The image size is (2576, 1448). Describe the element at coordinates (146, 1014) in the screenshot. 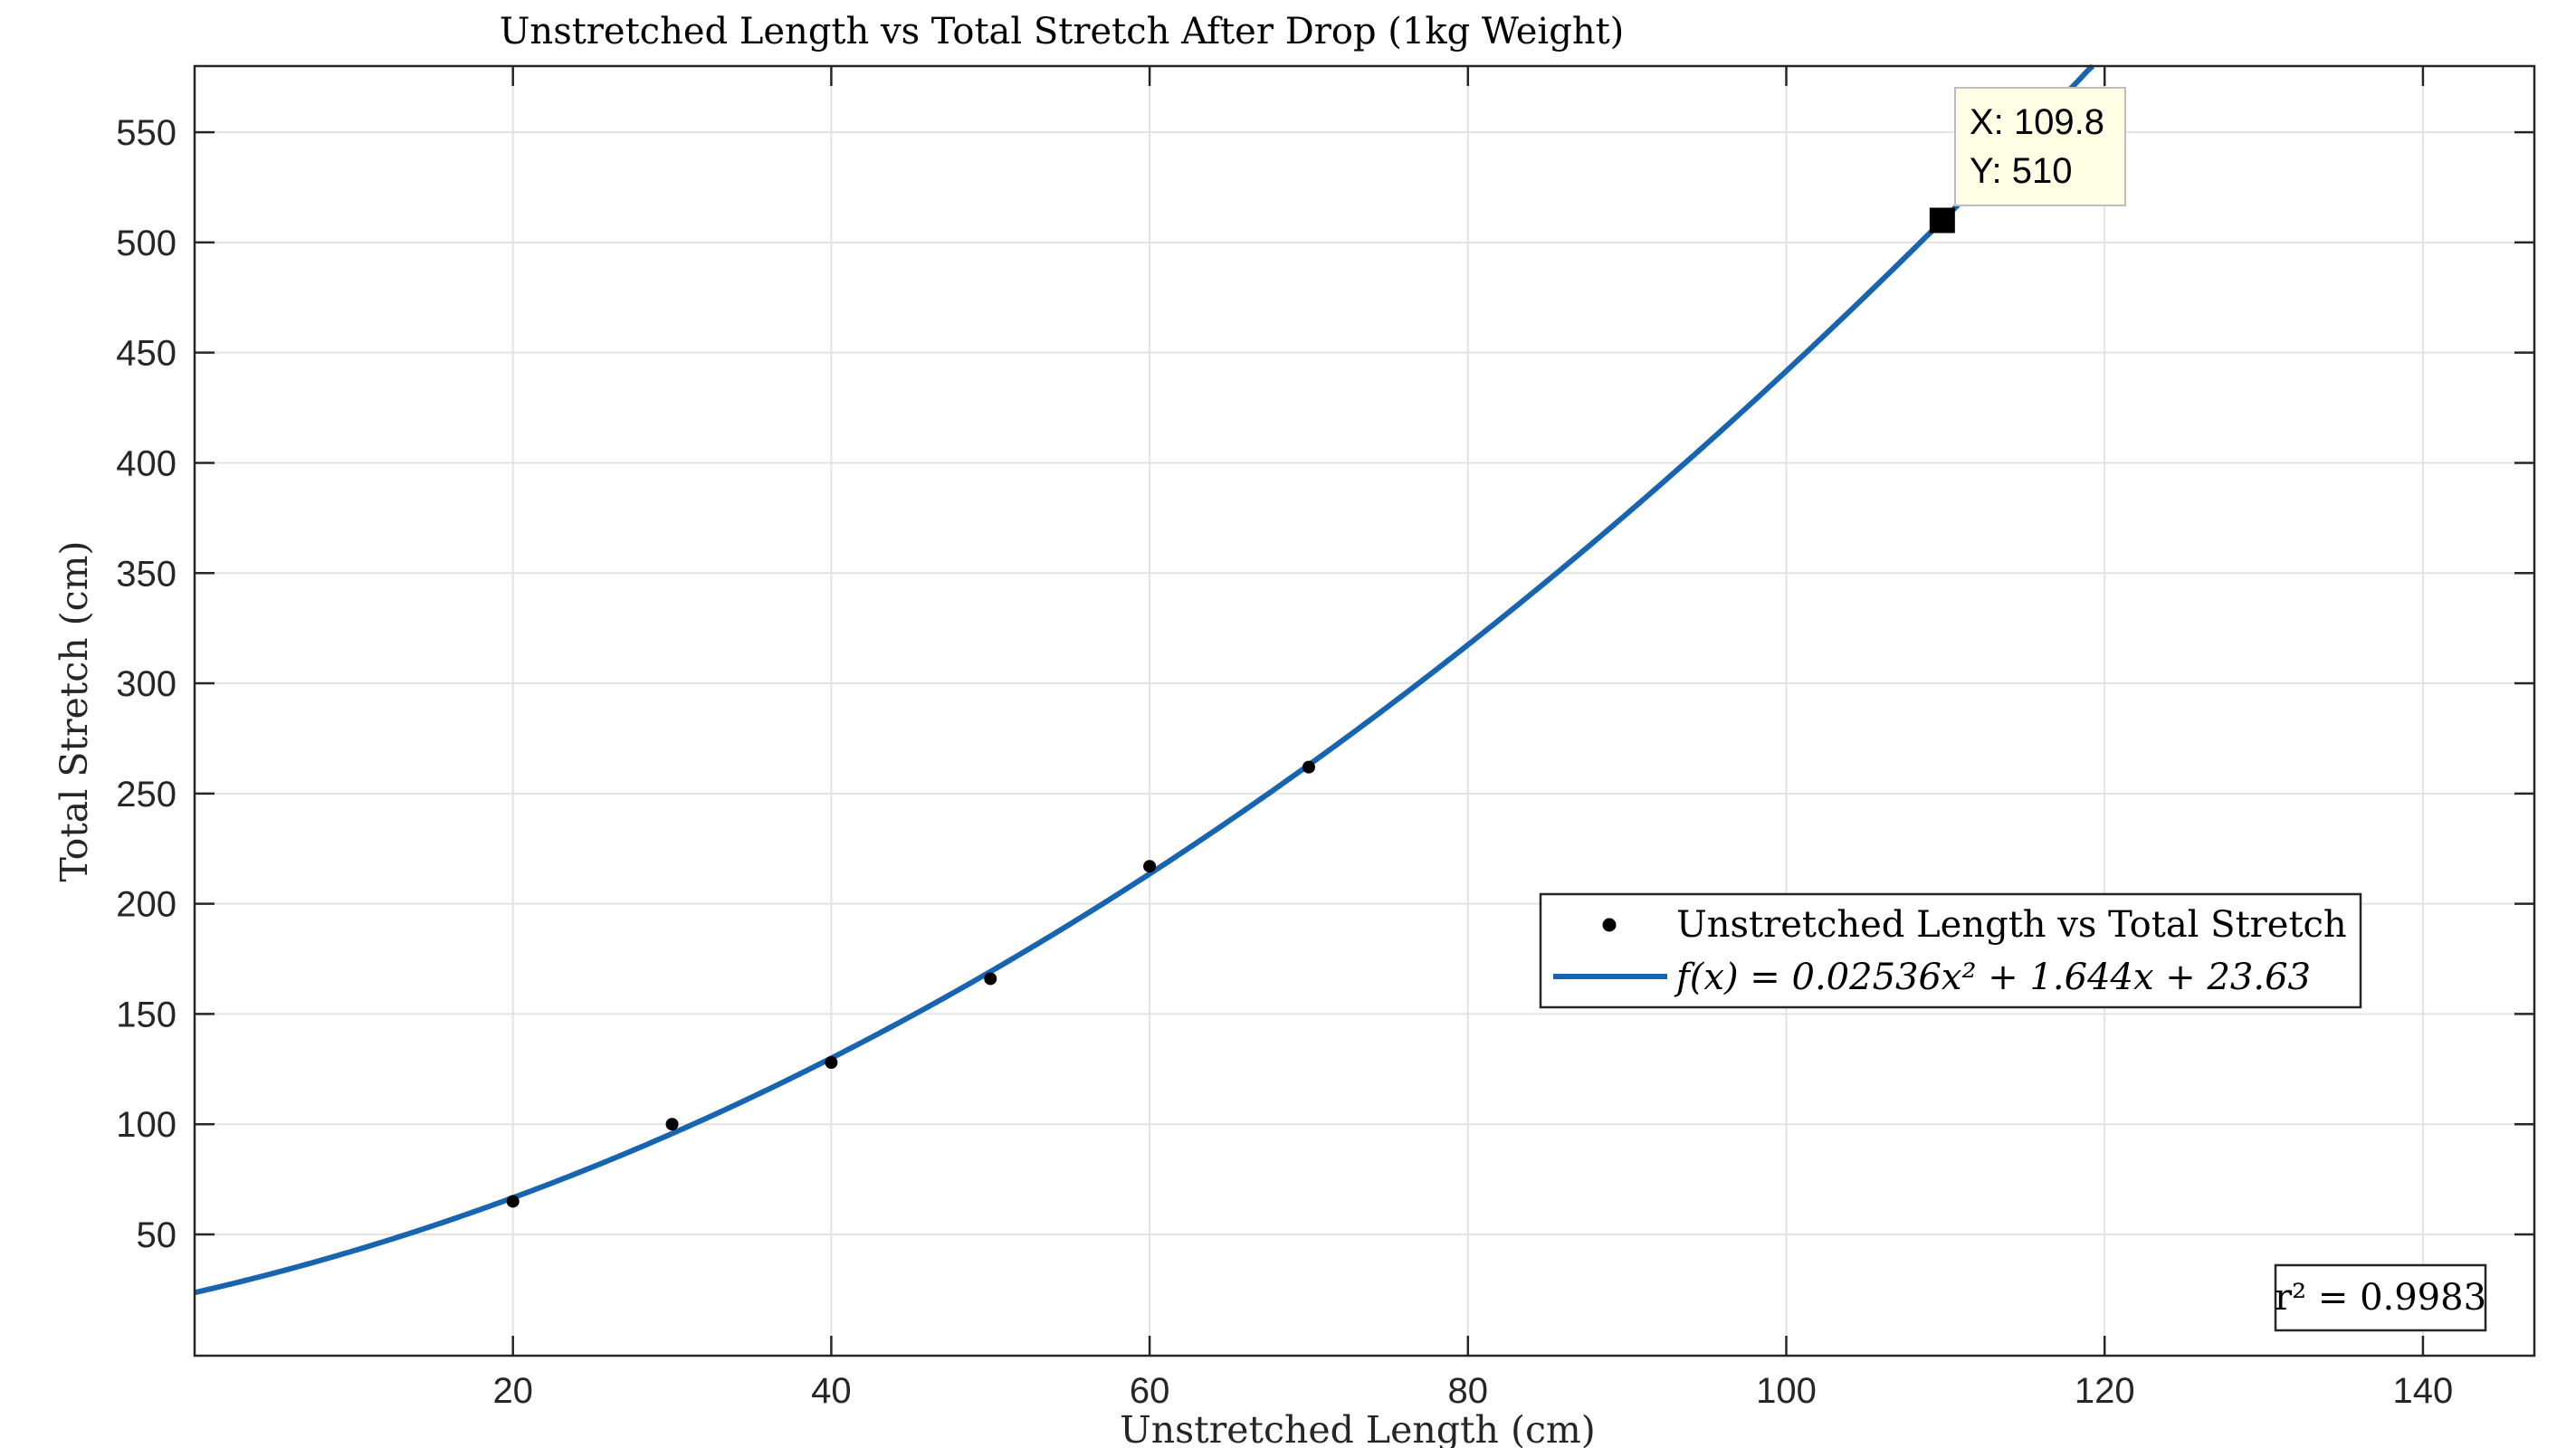

I see `y-tick-label: 150` at that location.